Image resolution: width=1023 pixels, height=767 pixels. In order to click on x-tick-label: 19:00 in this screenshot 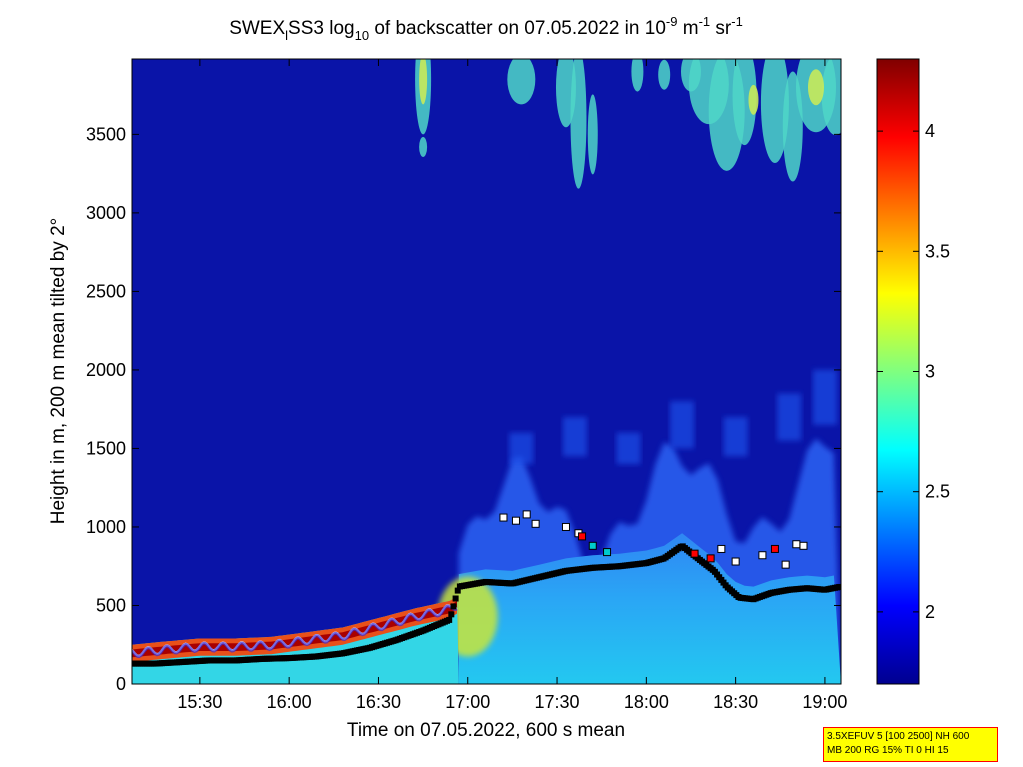, I will do `click(824, 702)`.